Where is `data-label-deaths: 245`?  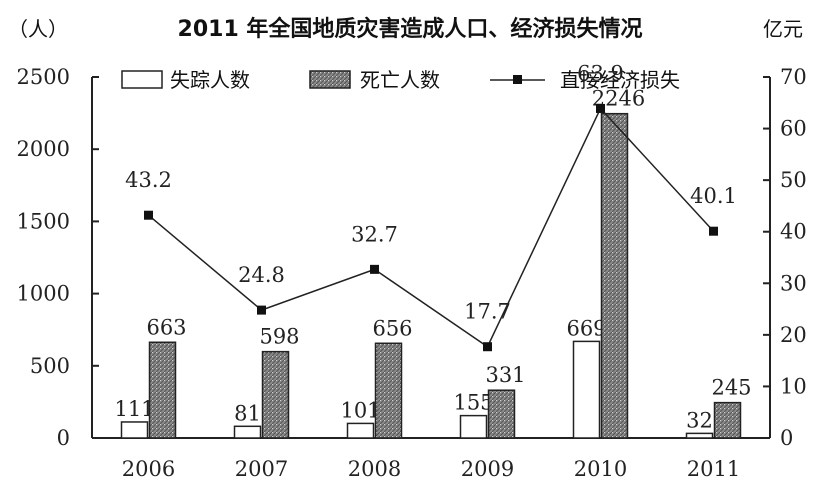 data-label-deaths: 245 is located at coordinates (731, 388).